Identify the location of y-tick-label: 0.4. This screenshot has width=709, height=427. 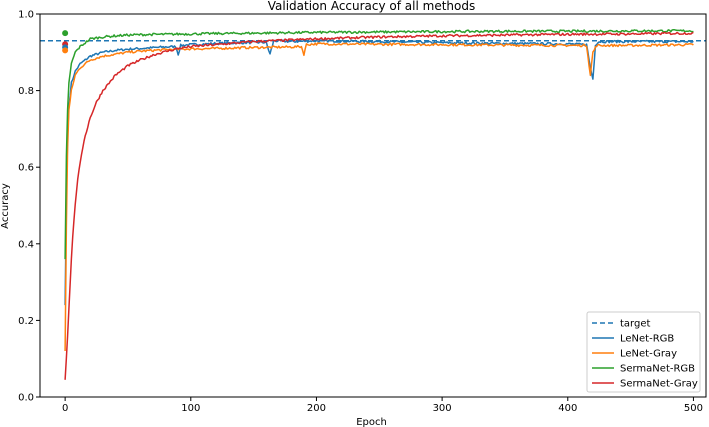
(26, 244).